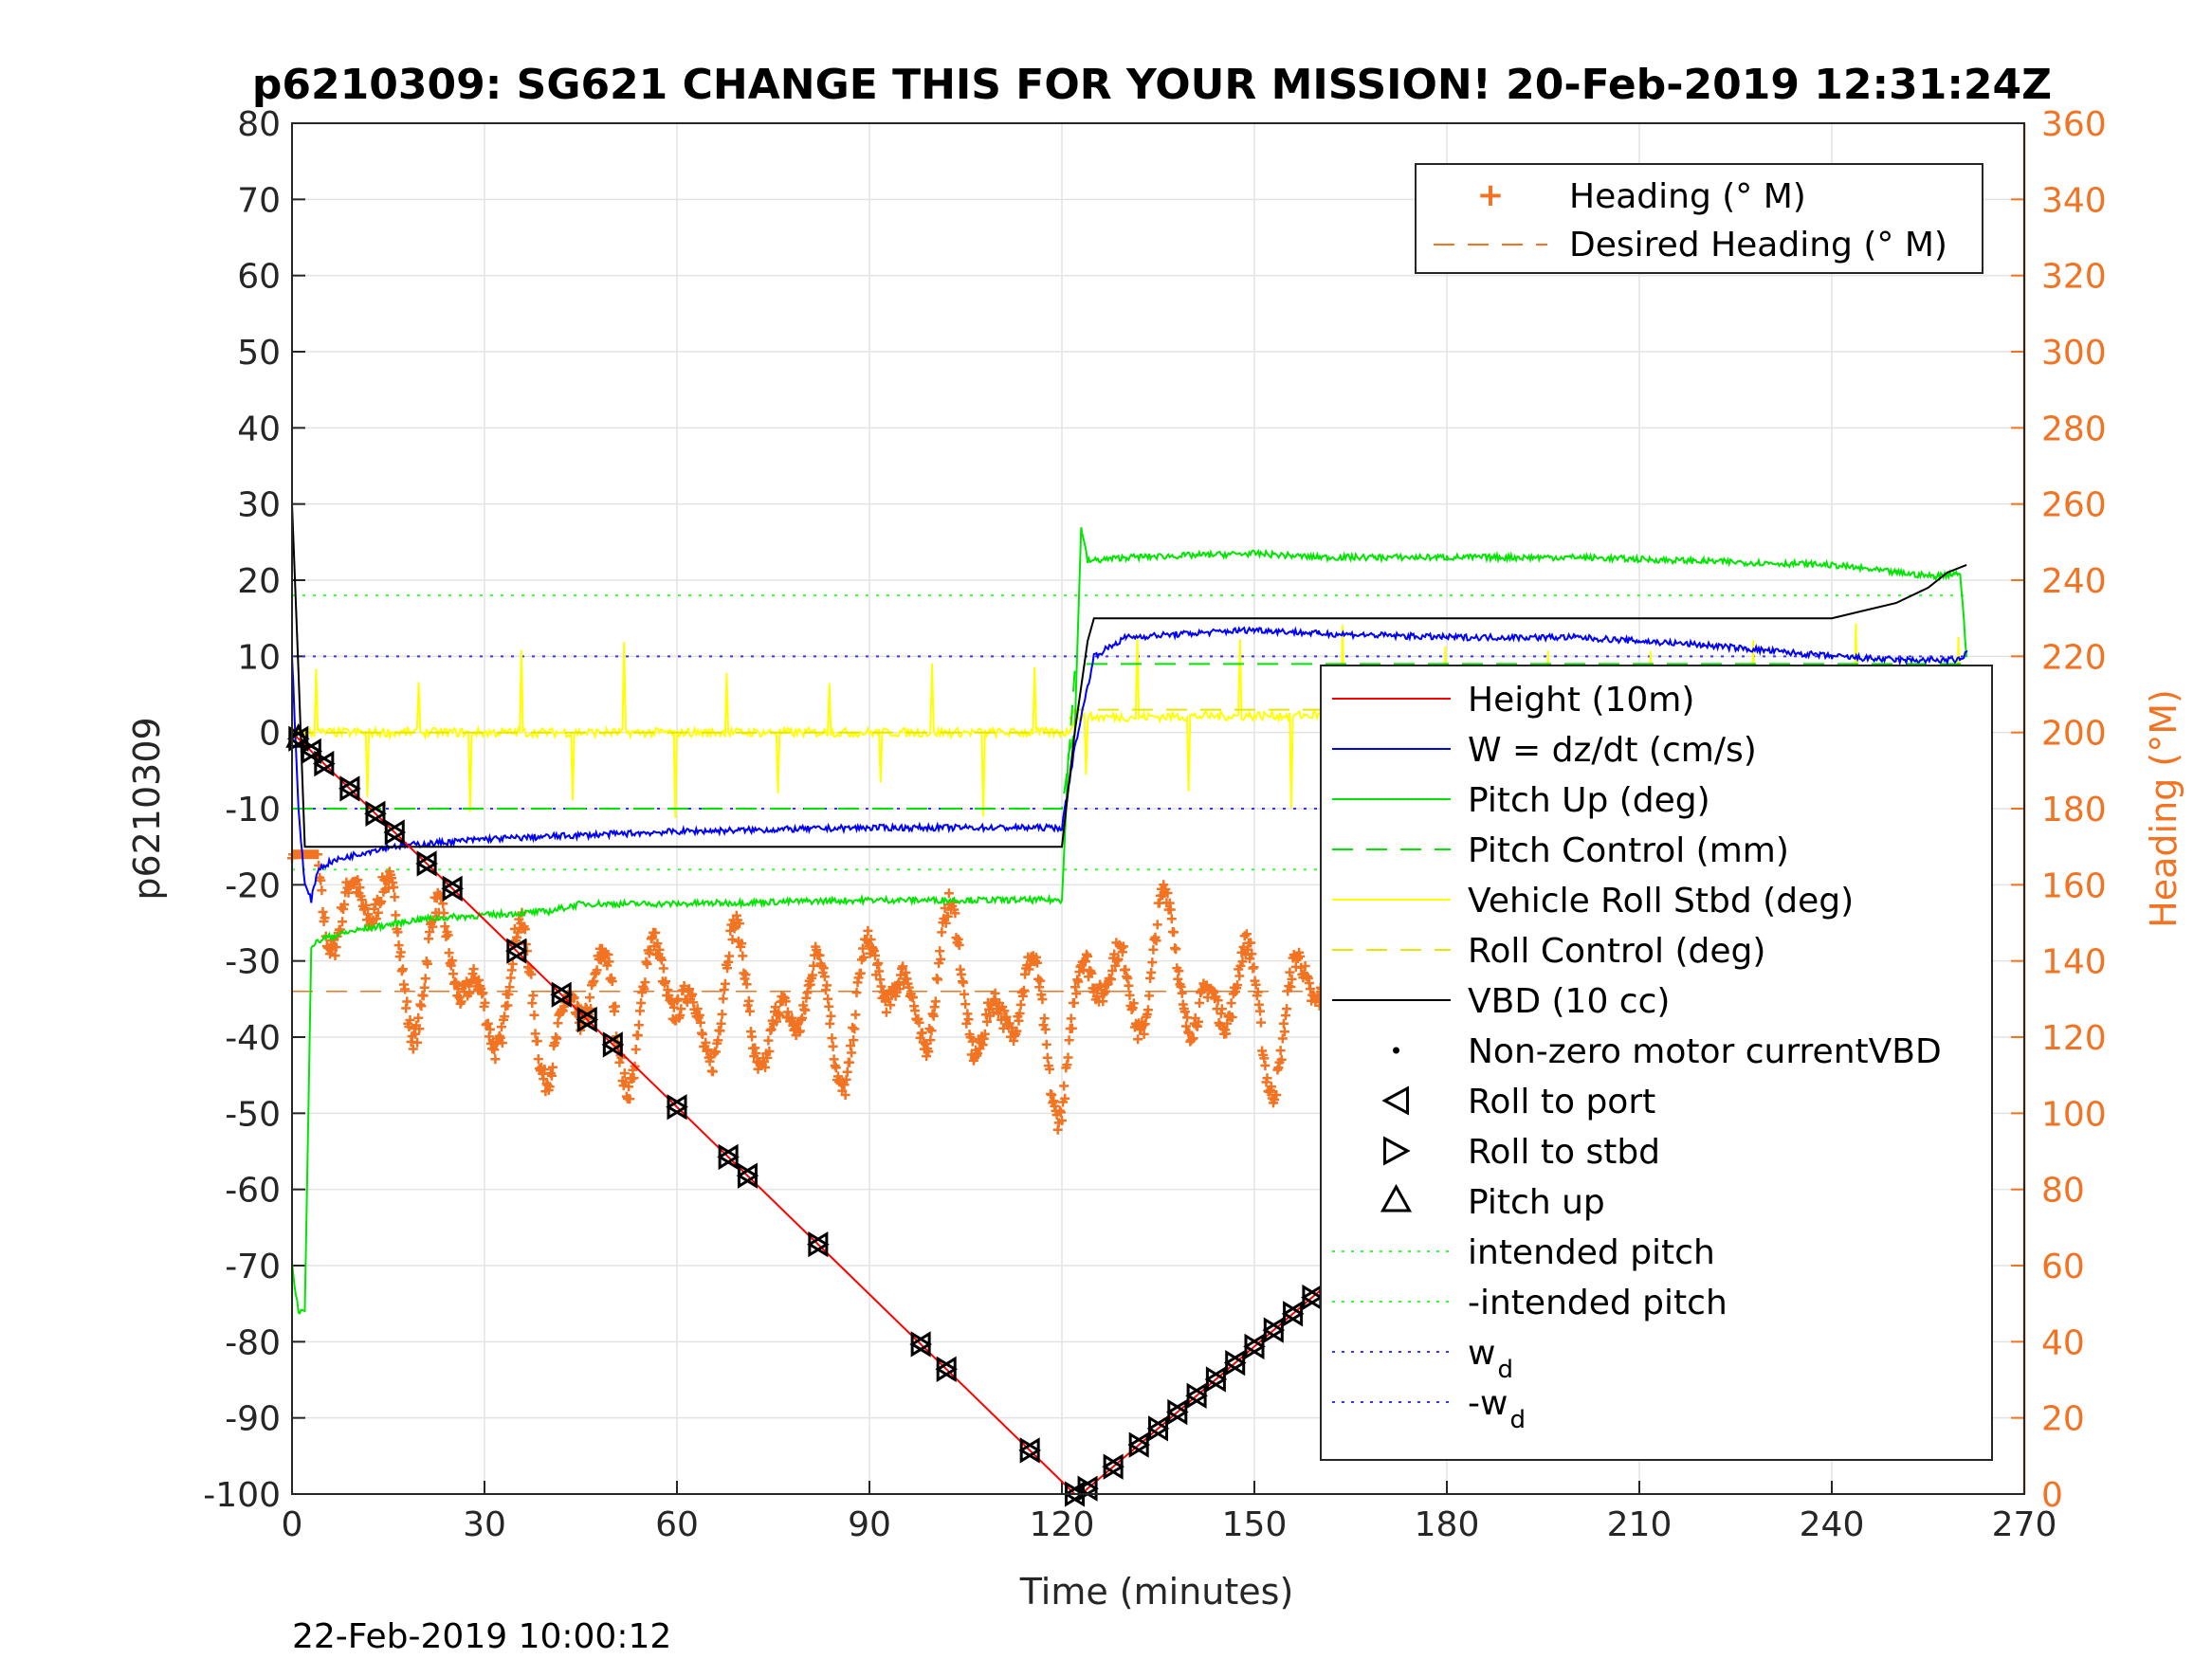 This screenshot has width=2212, height=1659. What do you see at coordinates (253, 1342) in the screenshot?
I see `y-tick-label-left: -80` at bounding box center [253, 1342].